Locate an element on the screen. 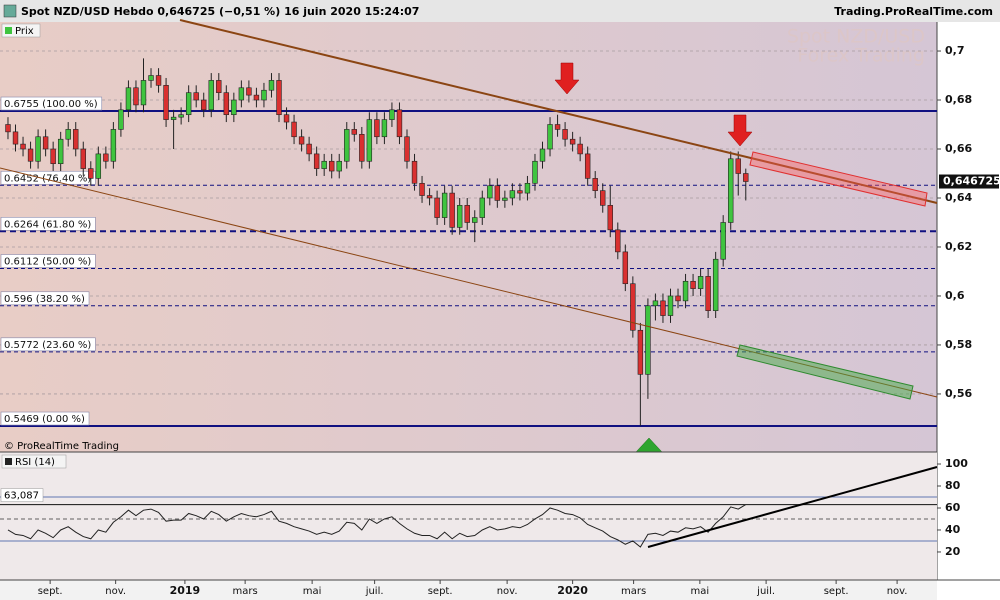 The width and height of the screenshot is (1000, 600). fib-label: 0.5469 (0.00 %) is located at coordinates (44, 419).